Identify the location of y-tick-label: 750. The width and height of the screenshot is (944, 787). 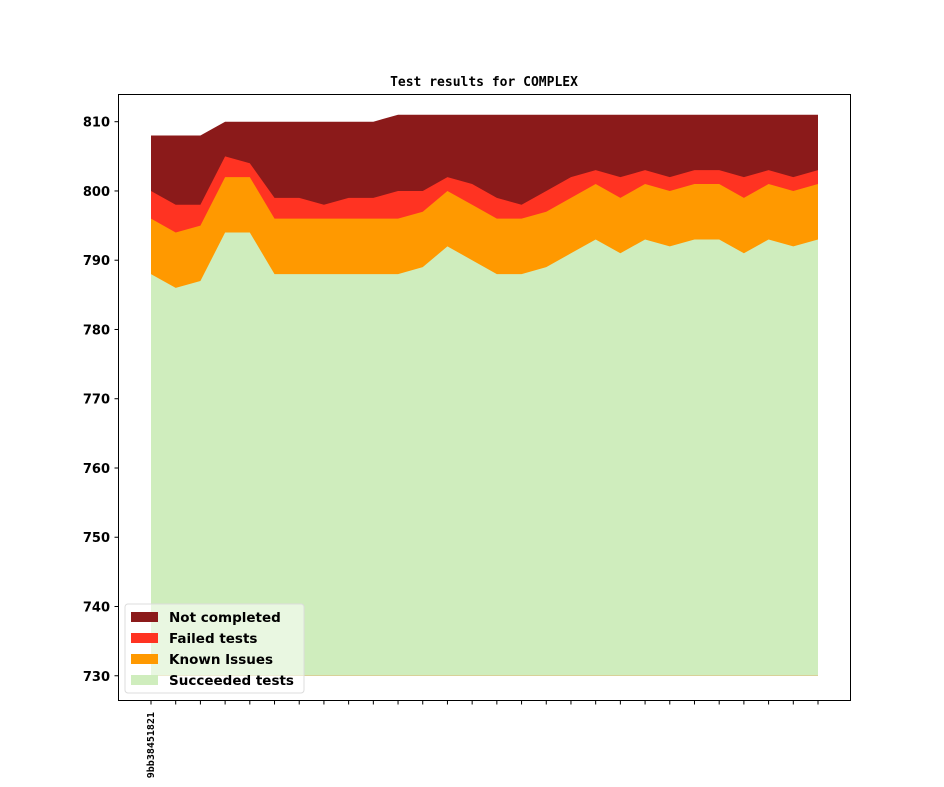
(96, 538).